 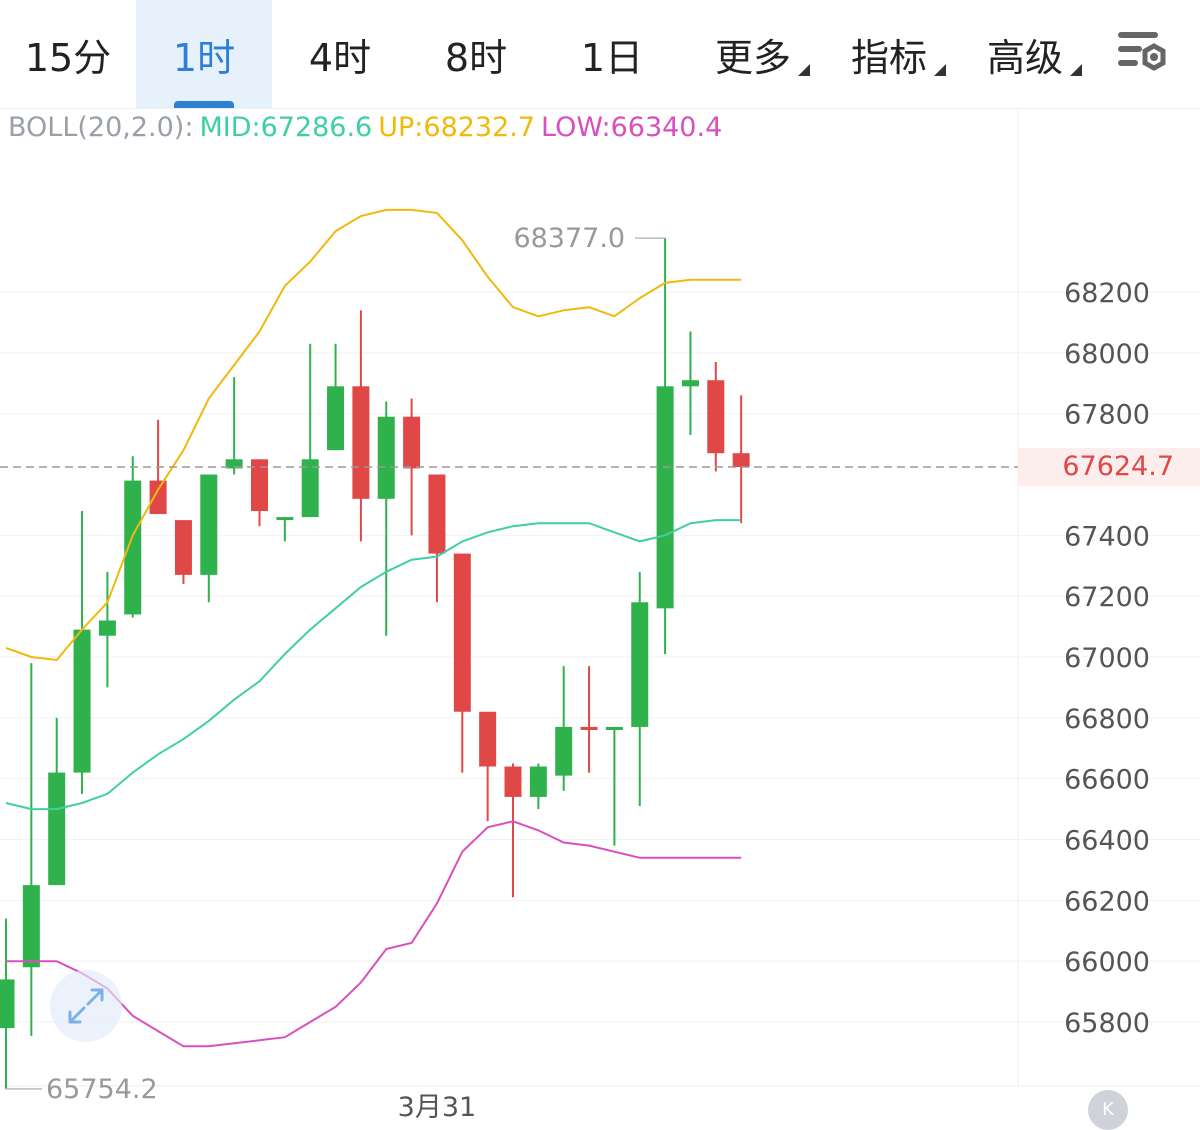 I want to click on x-tick-label: 3月31, so click(x=437, y=1105).